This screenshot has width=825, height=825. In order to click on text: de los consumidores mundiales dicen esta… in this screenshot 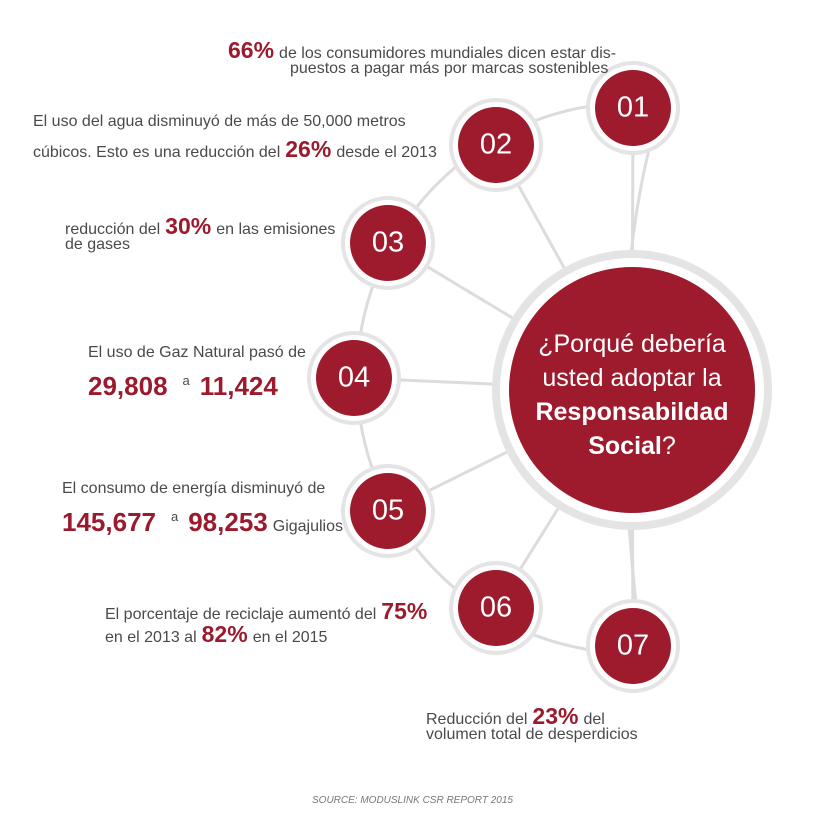, I will do `click(448, 53)`.